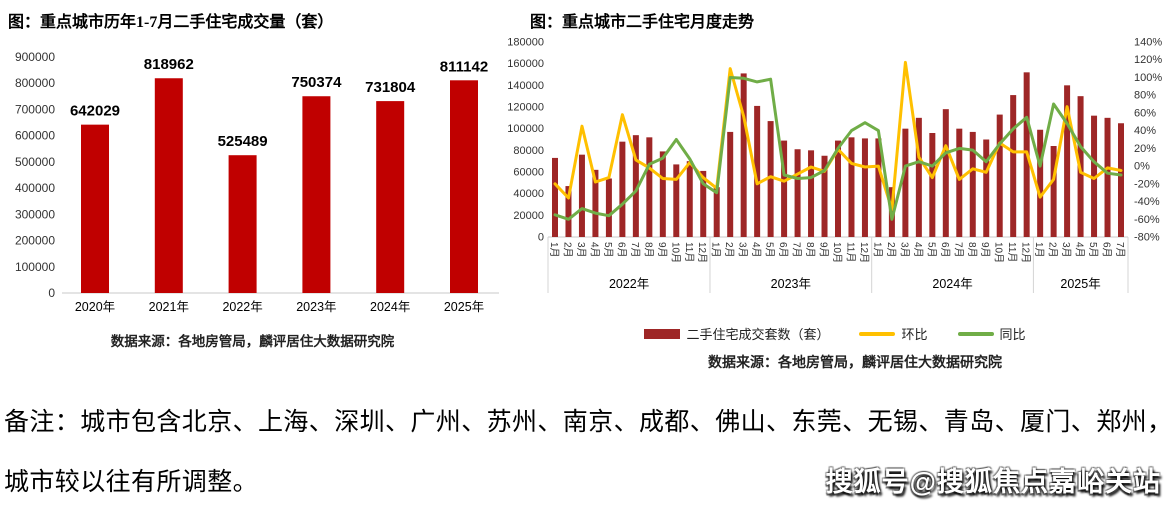 The image size is (1171, 508). Describe the element at coordinates (662, 333) in the screenshot. I see `bar-series-swatch` at that location.